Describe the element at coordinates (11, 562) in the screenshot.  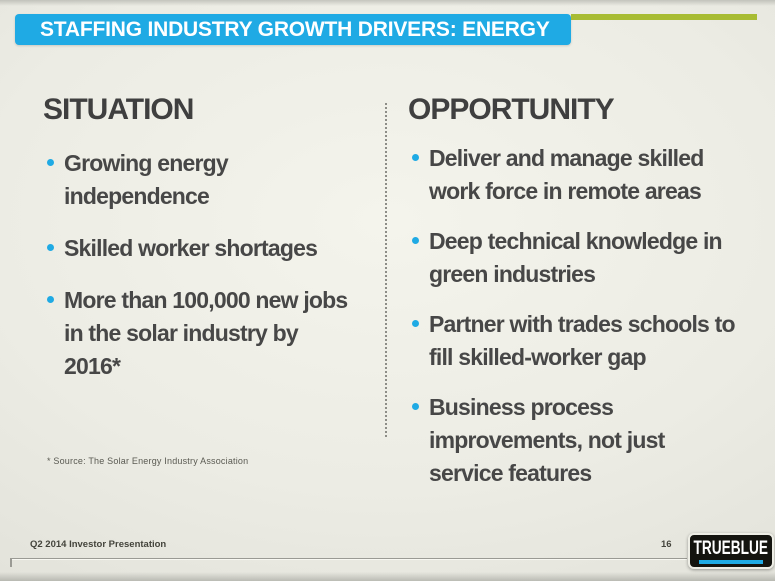
I see `footer-line-tick` at that location.